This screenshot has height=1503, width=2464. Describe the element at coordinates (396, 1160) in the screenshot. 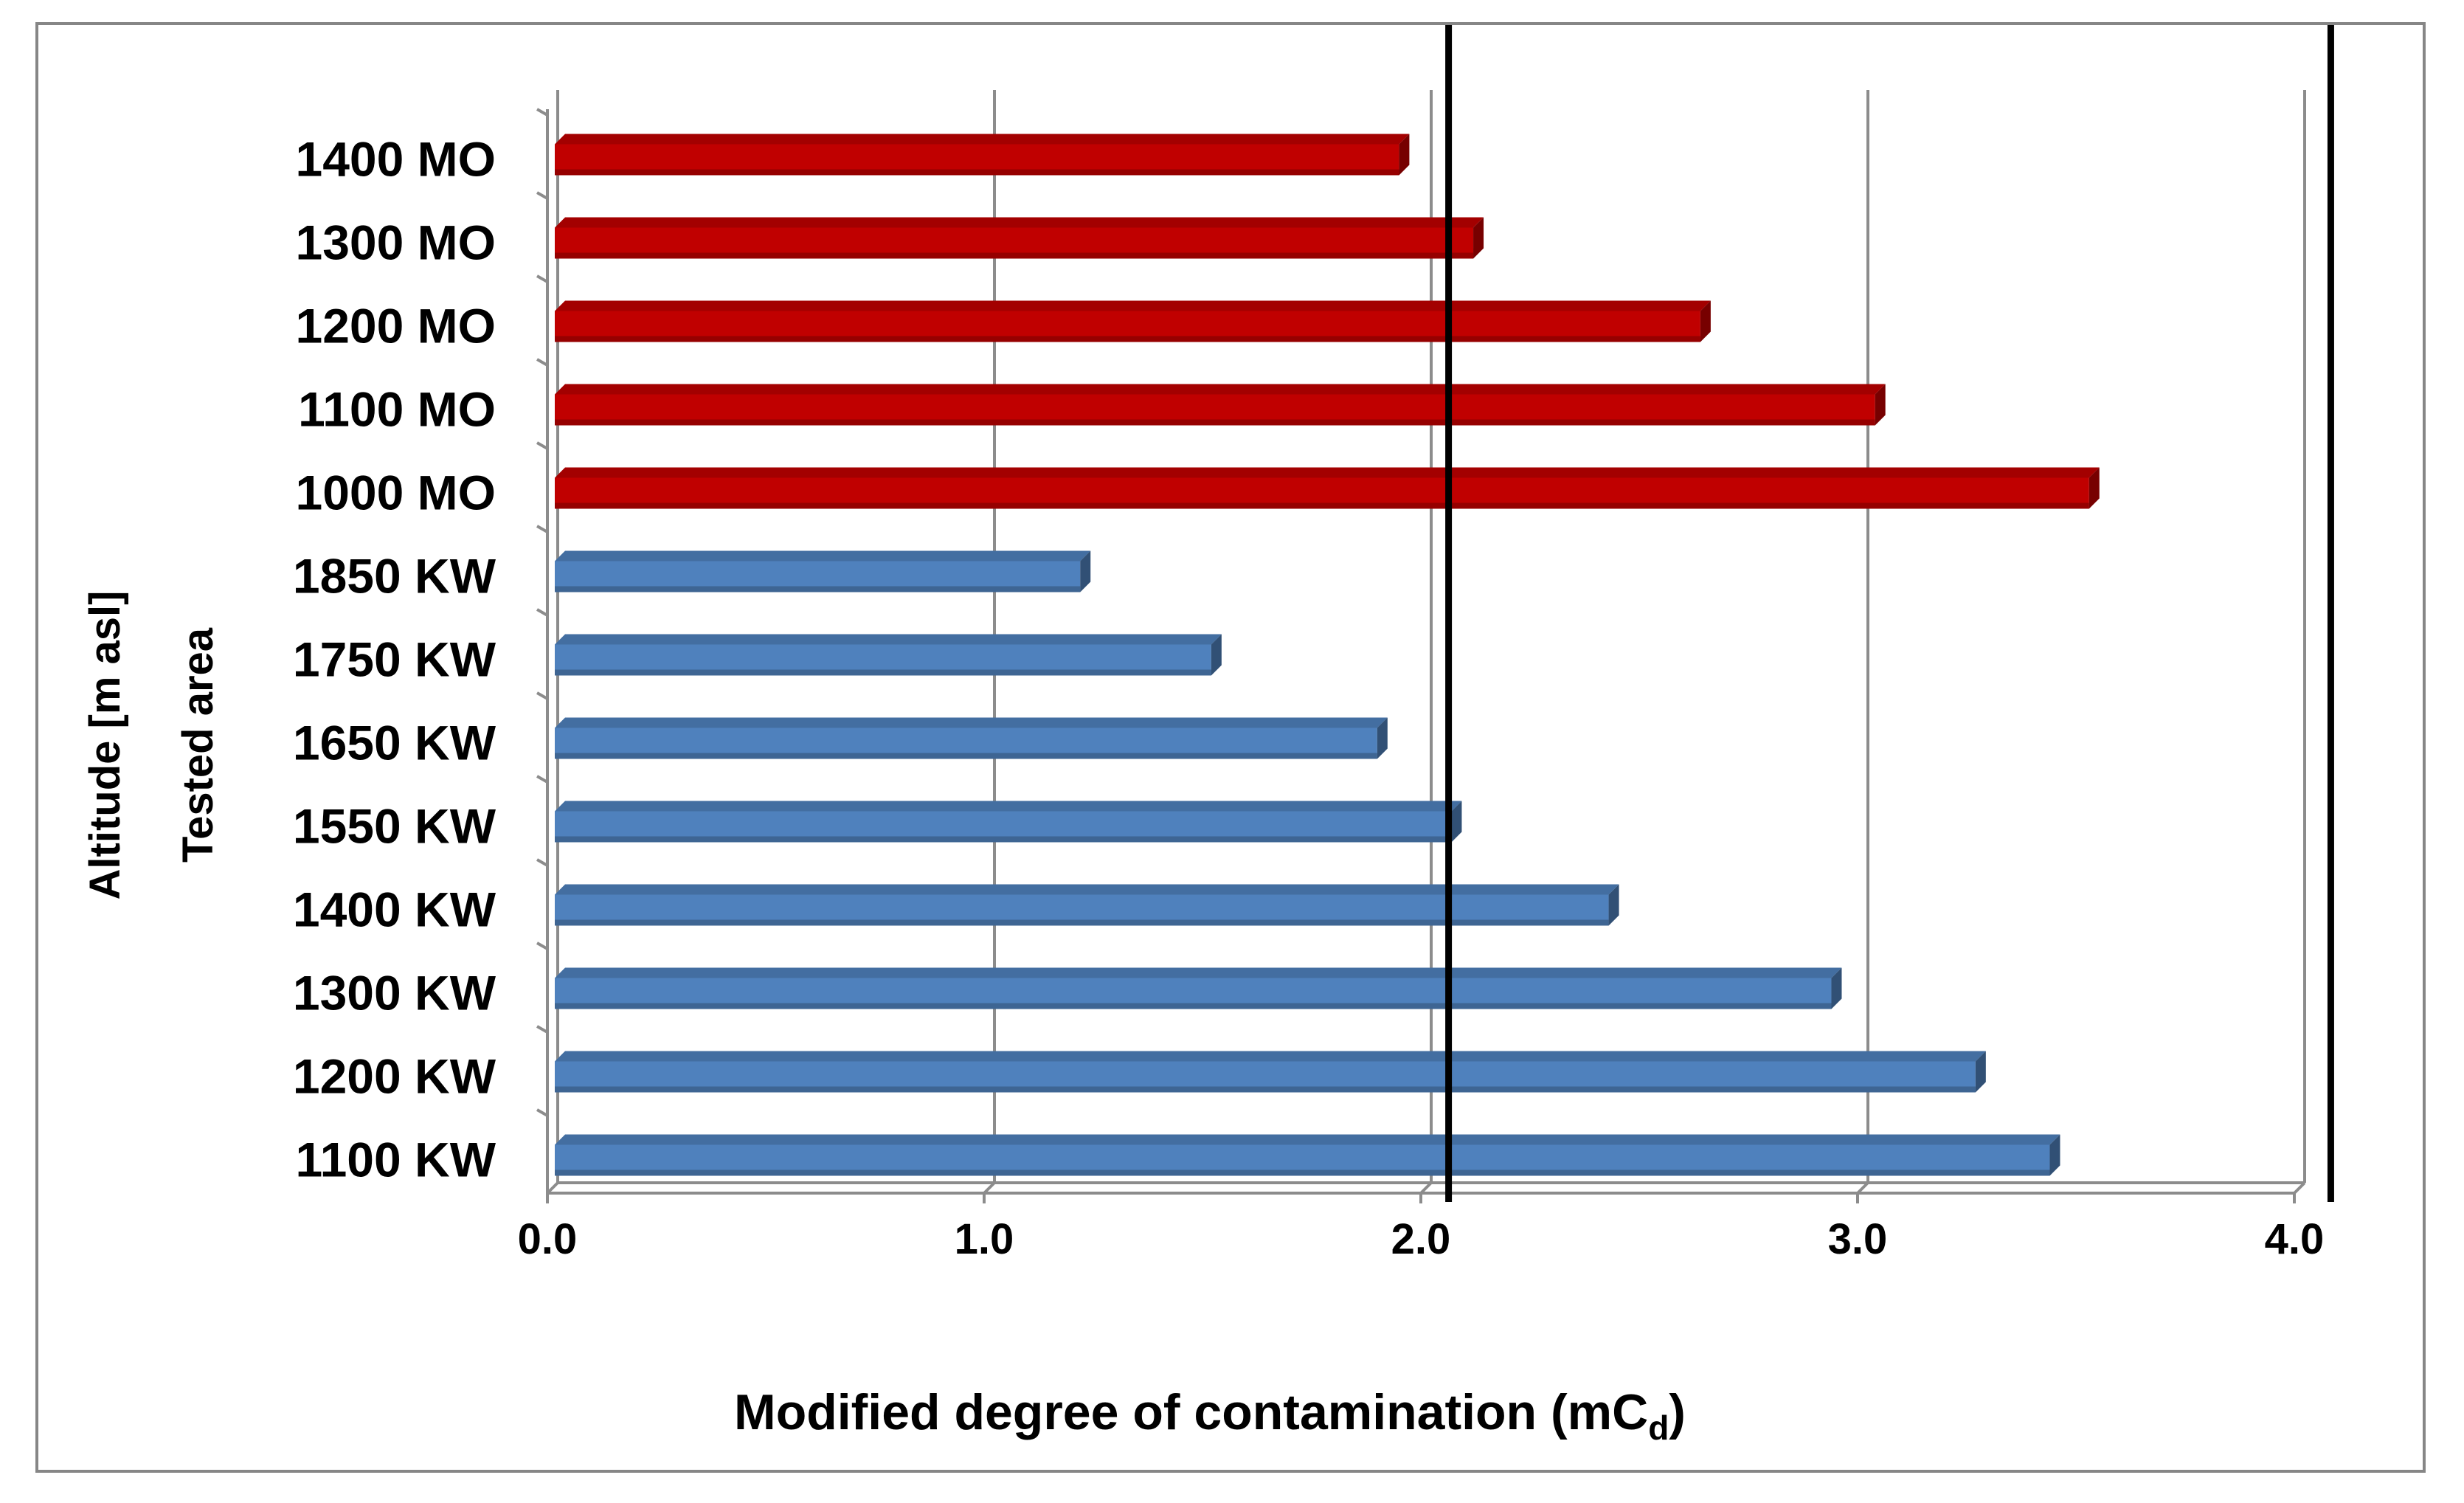

I see `category-label: 1100 KW` at that location.